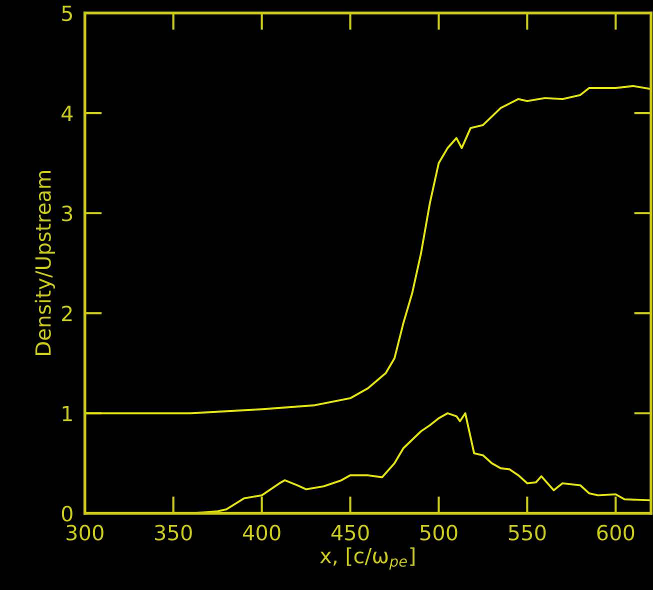  I want to click on x-tick-label: 400, so click(261, 532).